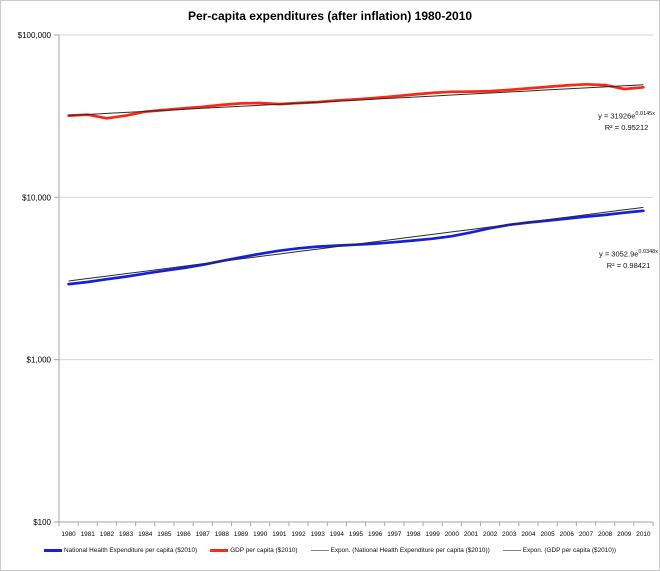 The width and height of the screenshot is (660, 571). I want to click on x-tick-label: 1994, so click(337, 534).